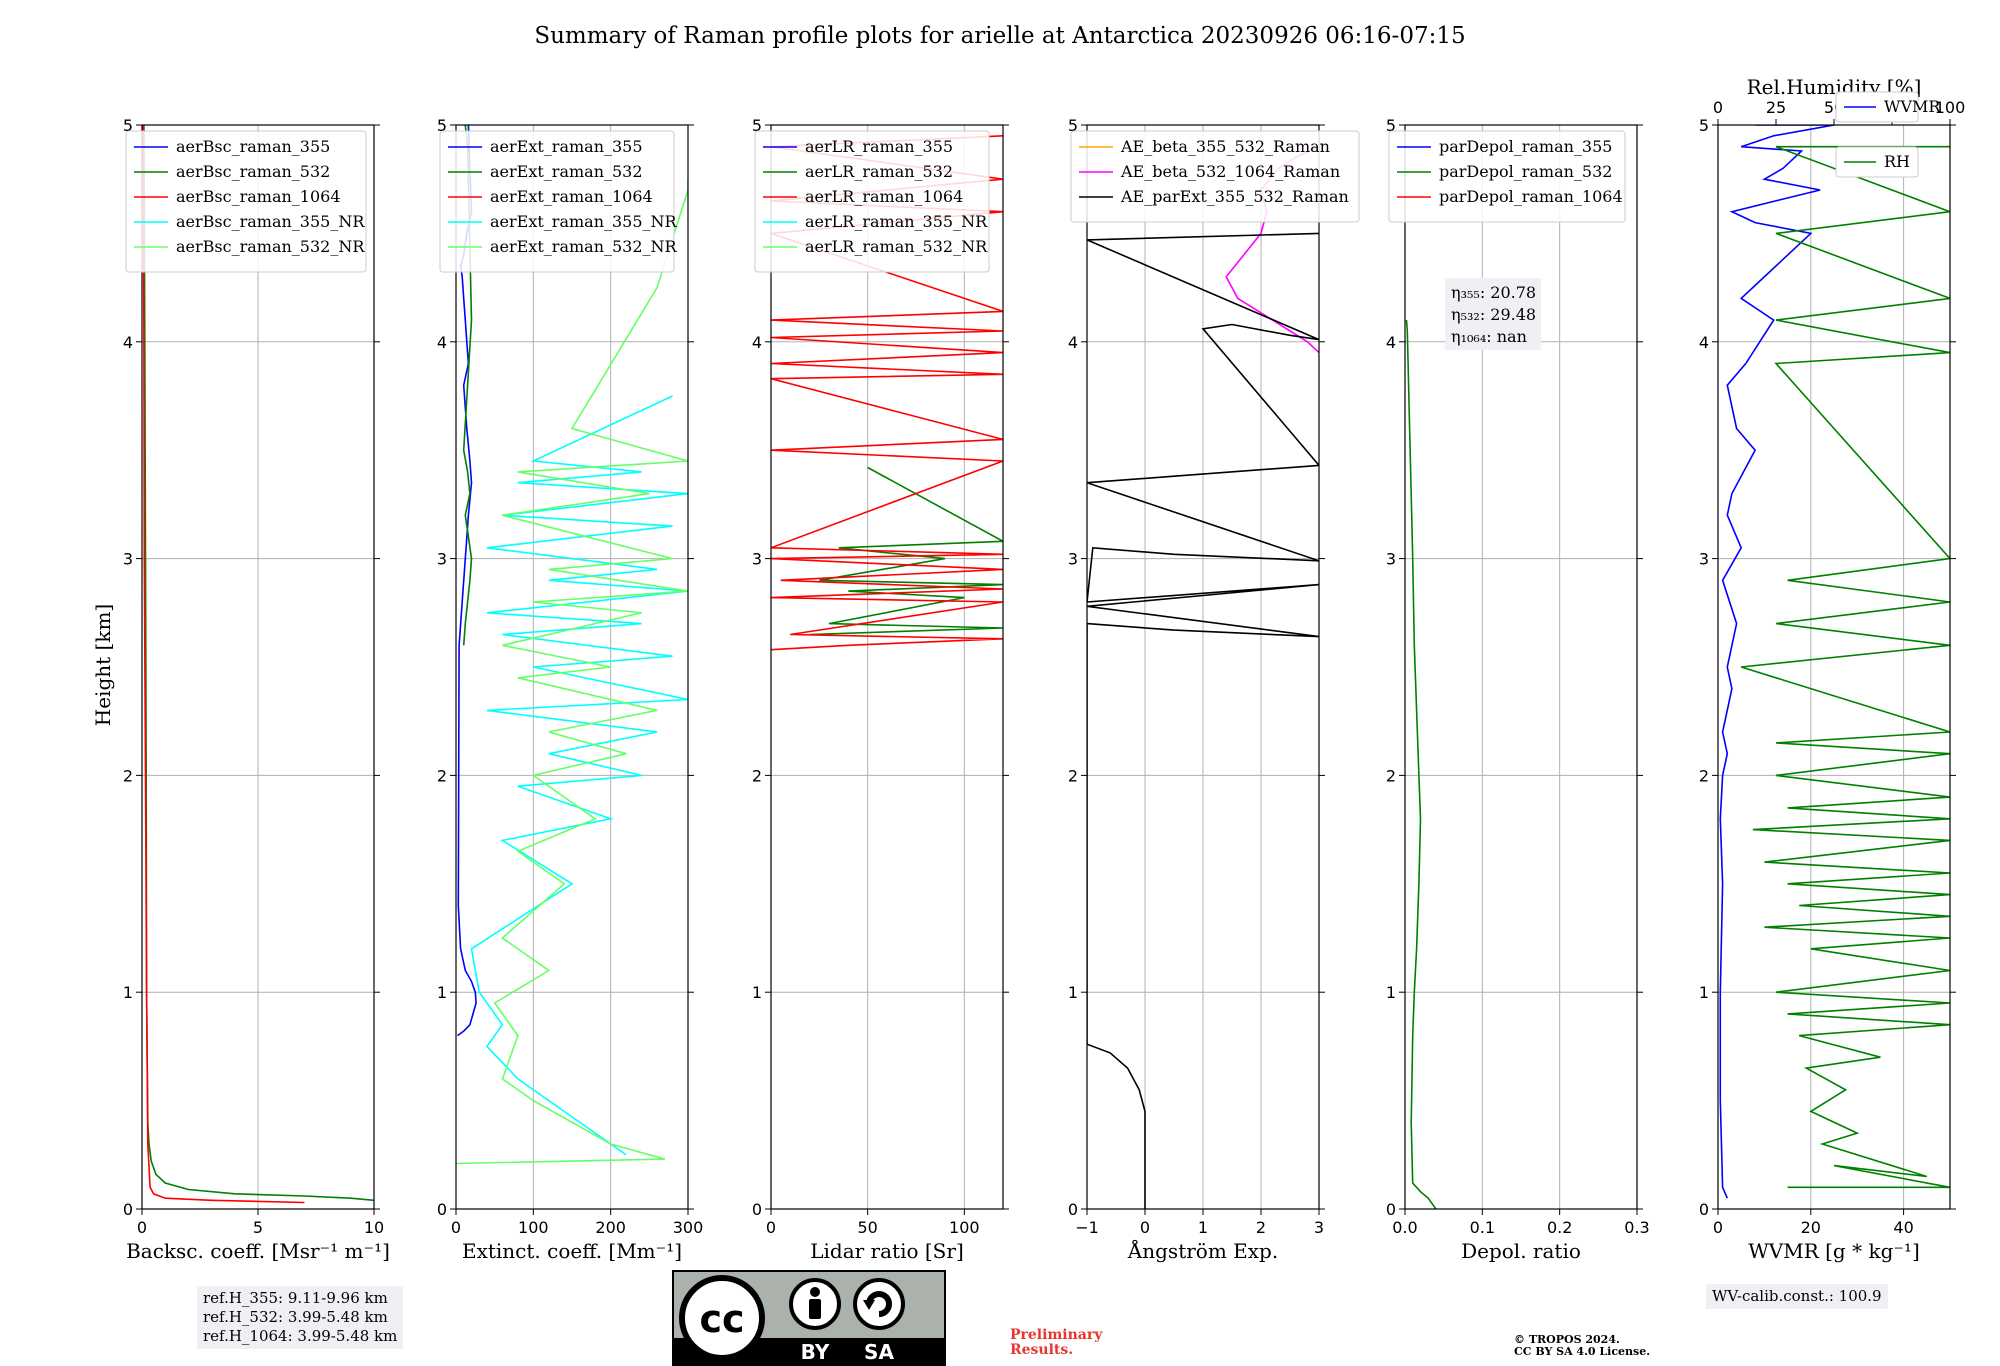 This screenshot has width=2000, height=1366. Describe the element at coordinates (533, 1227) in the screenshot. I see `x-tick-label: 100` at that location.